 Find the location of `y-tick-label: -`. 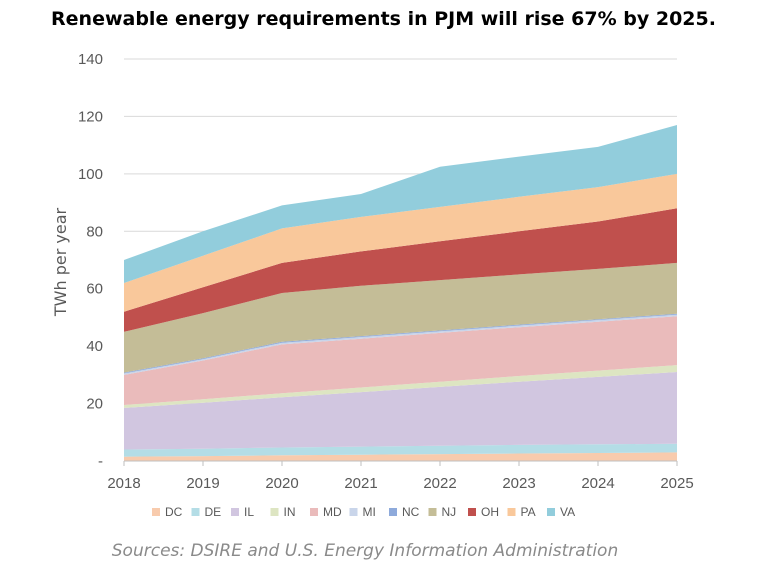

y-tick-label: - is located at coordinates (100, 461).